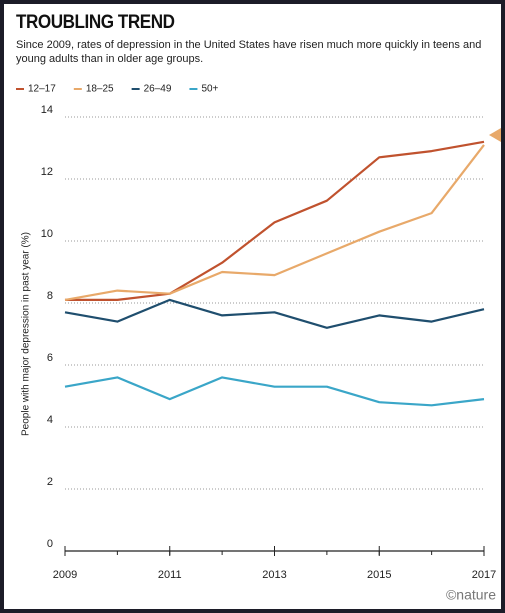 This screenshot has width=505, height=613. What do you see at coordinates (47, 234) in the screenshot?
I see `y-tick-label: 10` at bounding box center [47, 234].